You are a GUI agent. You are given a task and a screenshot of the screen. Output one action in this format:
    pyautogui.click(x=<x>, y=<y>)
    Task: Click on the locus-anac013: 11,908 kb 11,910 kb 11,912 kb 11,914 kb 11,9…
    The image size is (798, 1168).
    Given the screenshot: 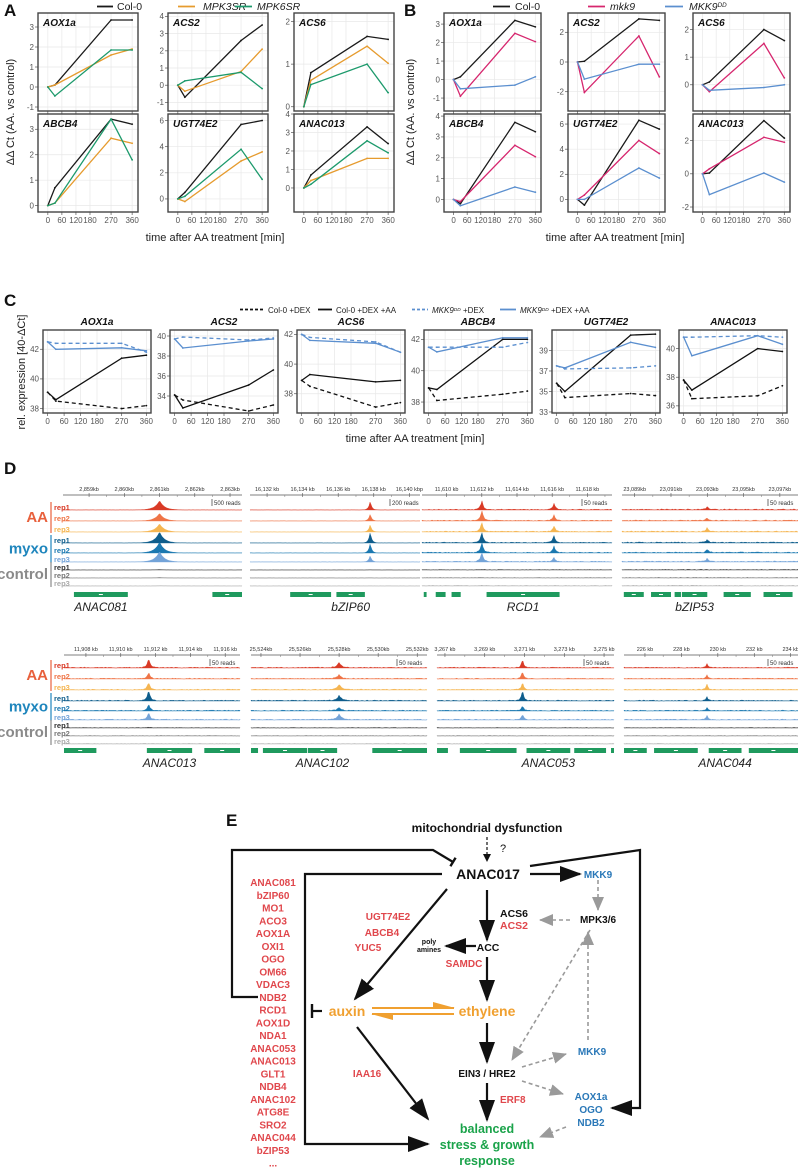 What is the action you would take?
    pyautogui.click(x=152, y=708)
    